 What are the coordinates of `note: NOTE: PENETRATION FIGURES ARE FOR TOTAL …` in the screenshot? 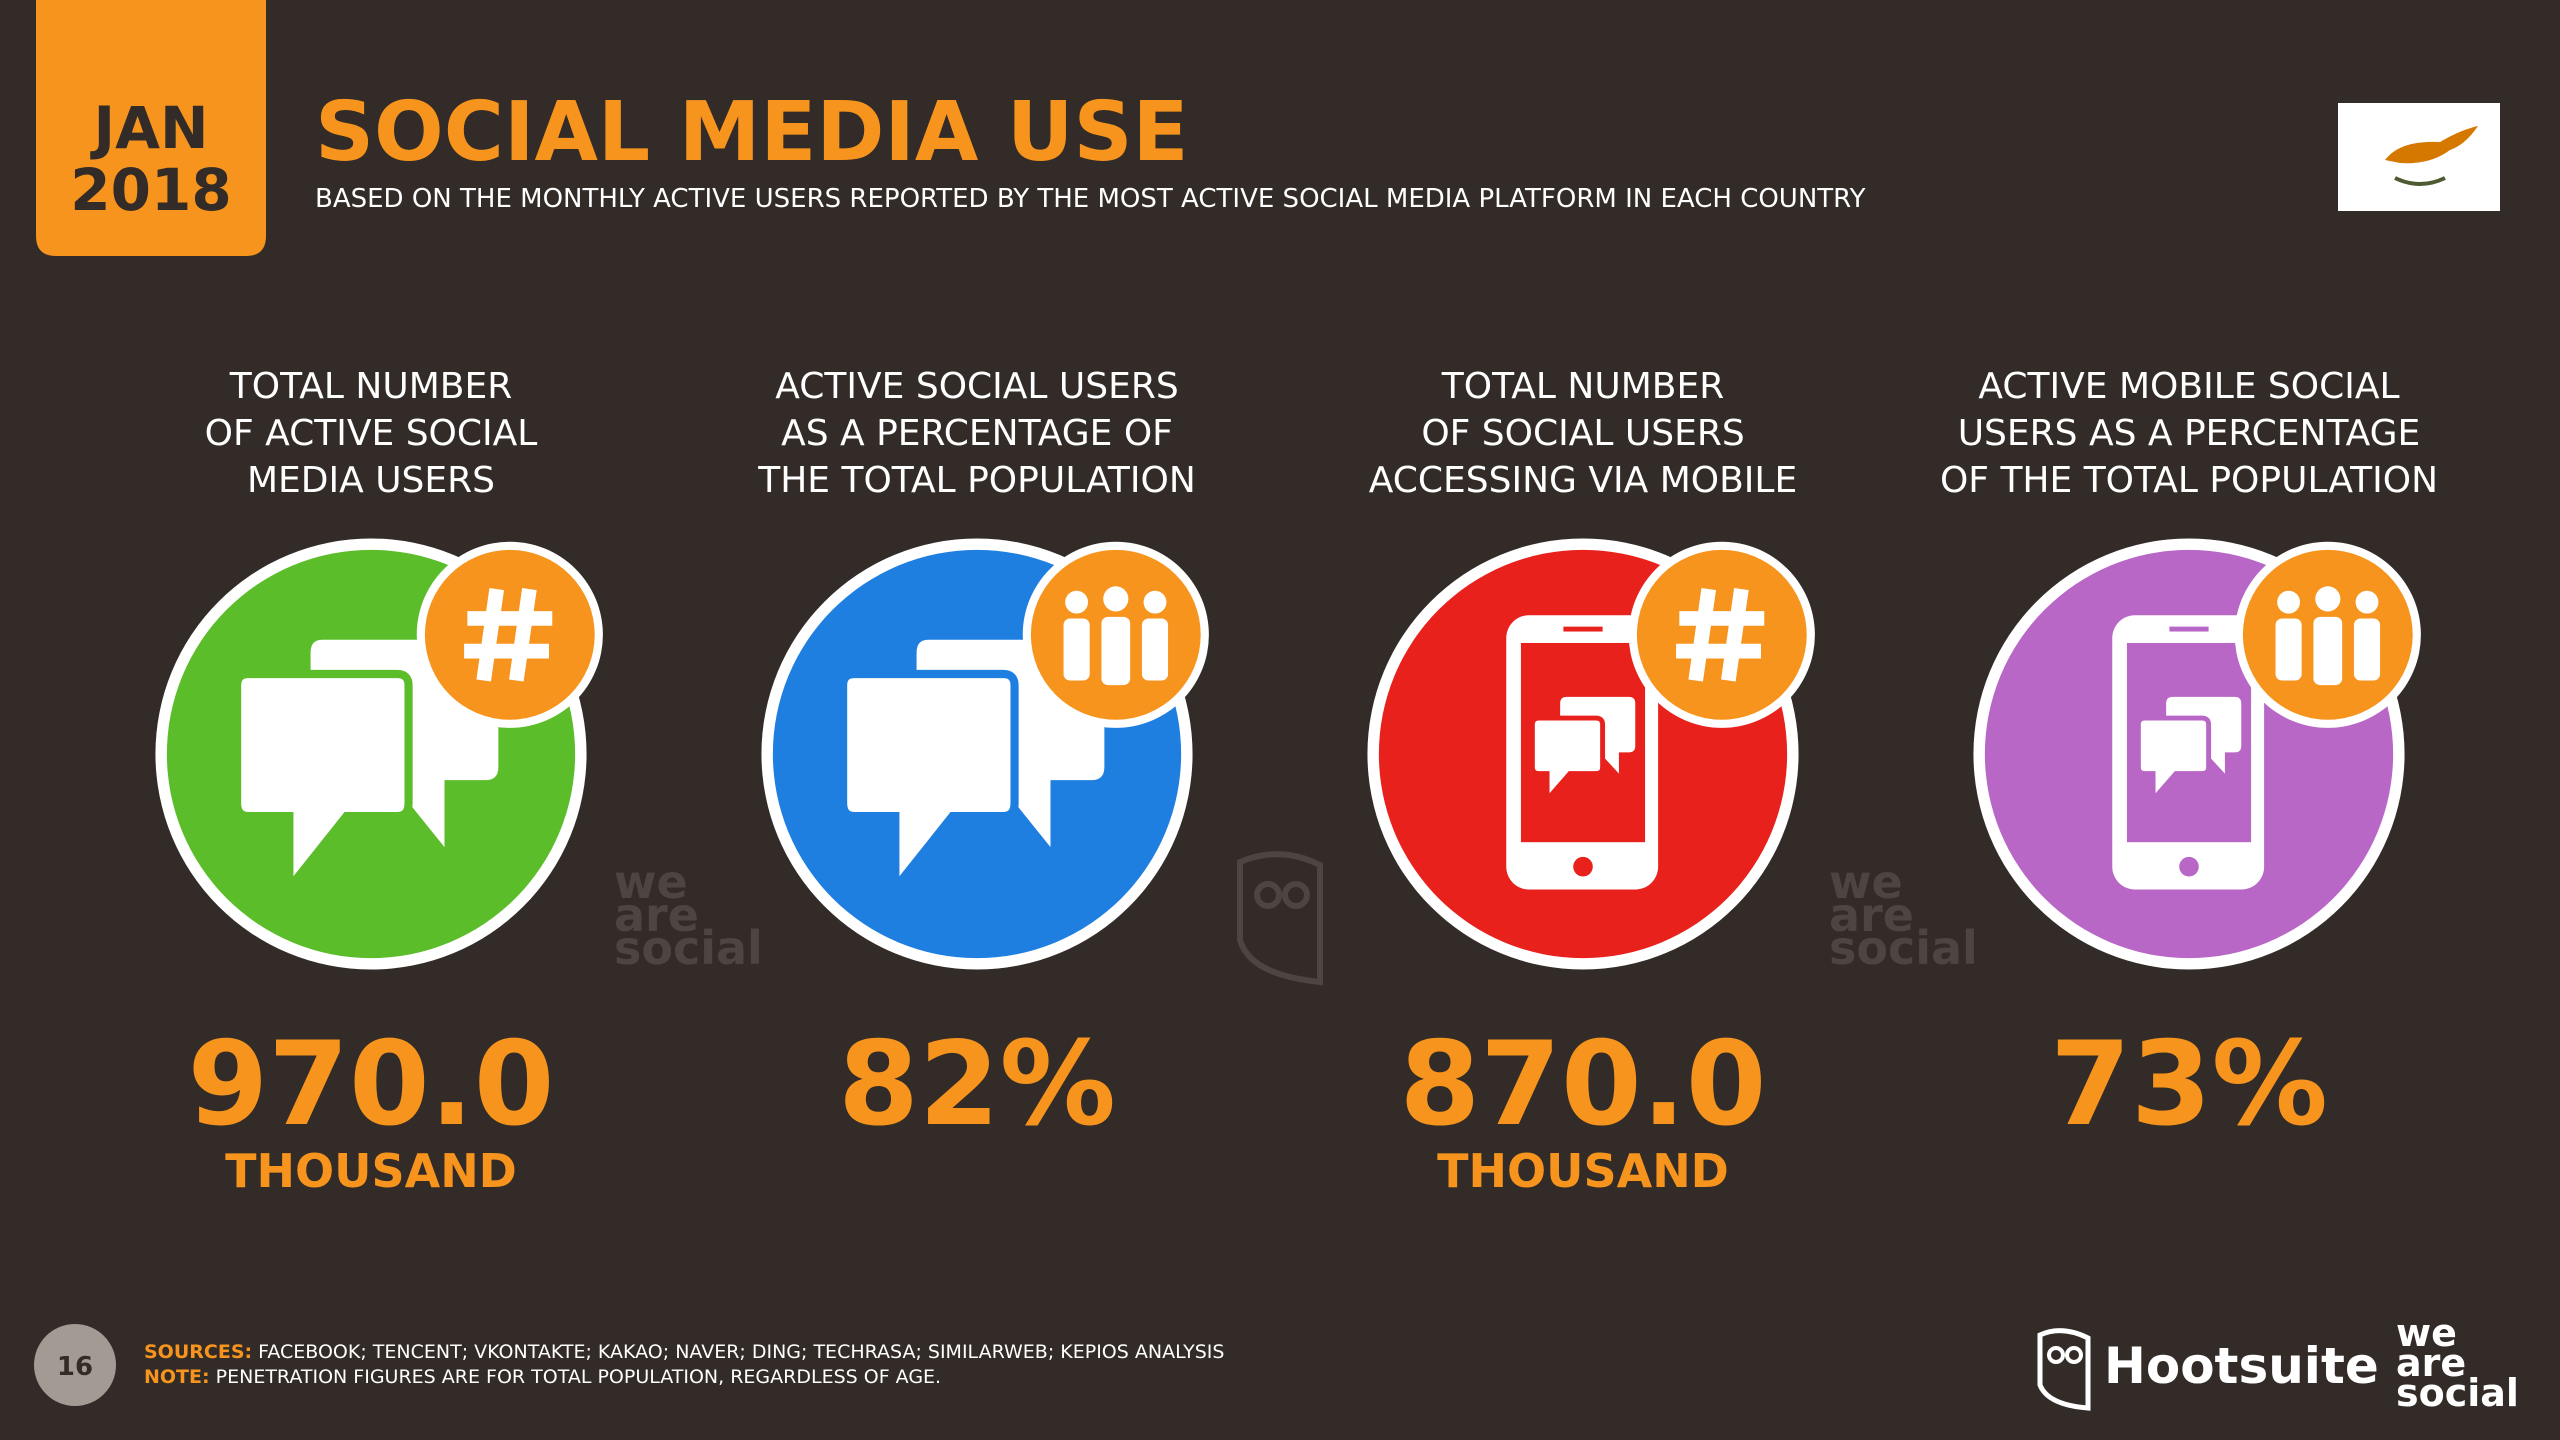 It's located at (542, 1377).